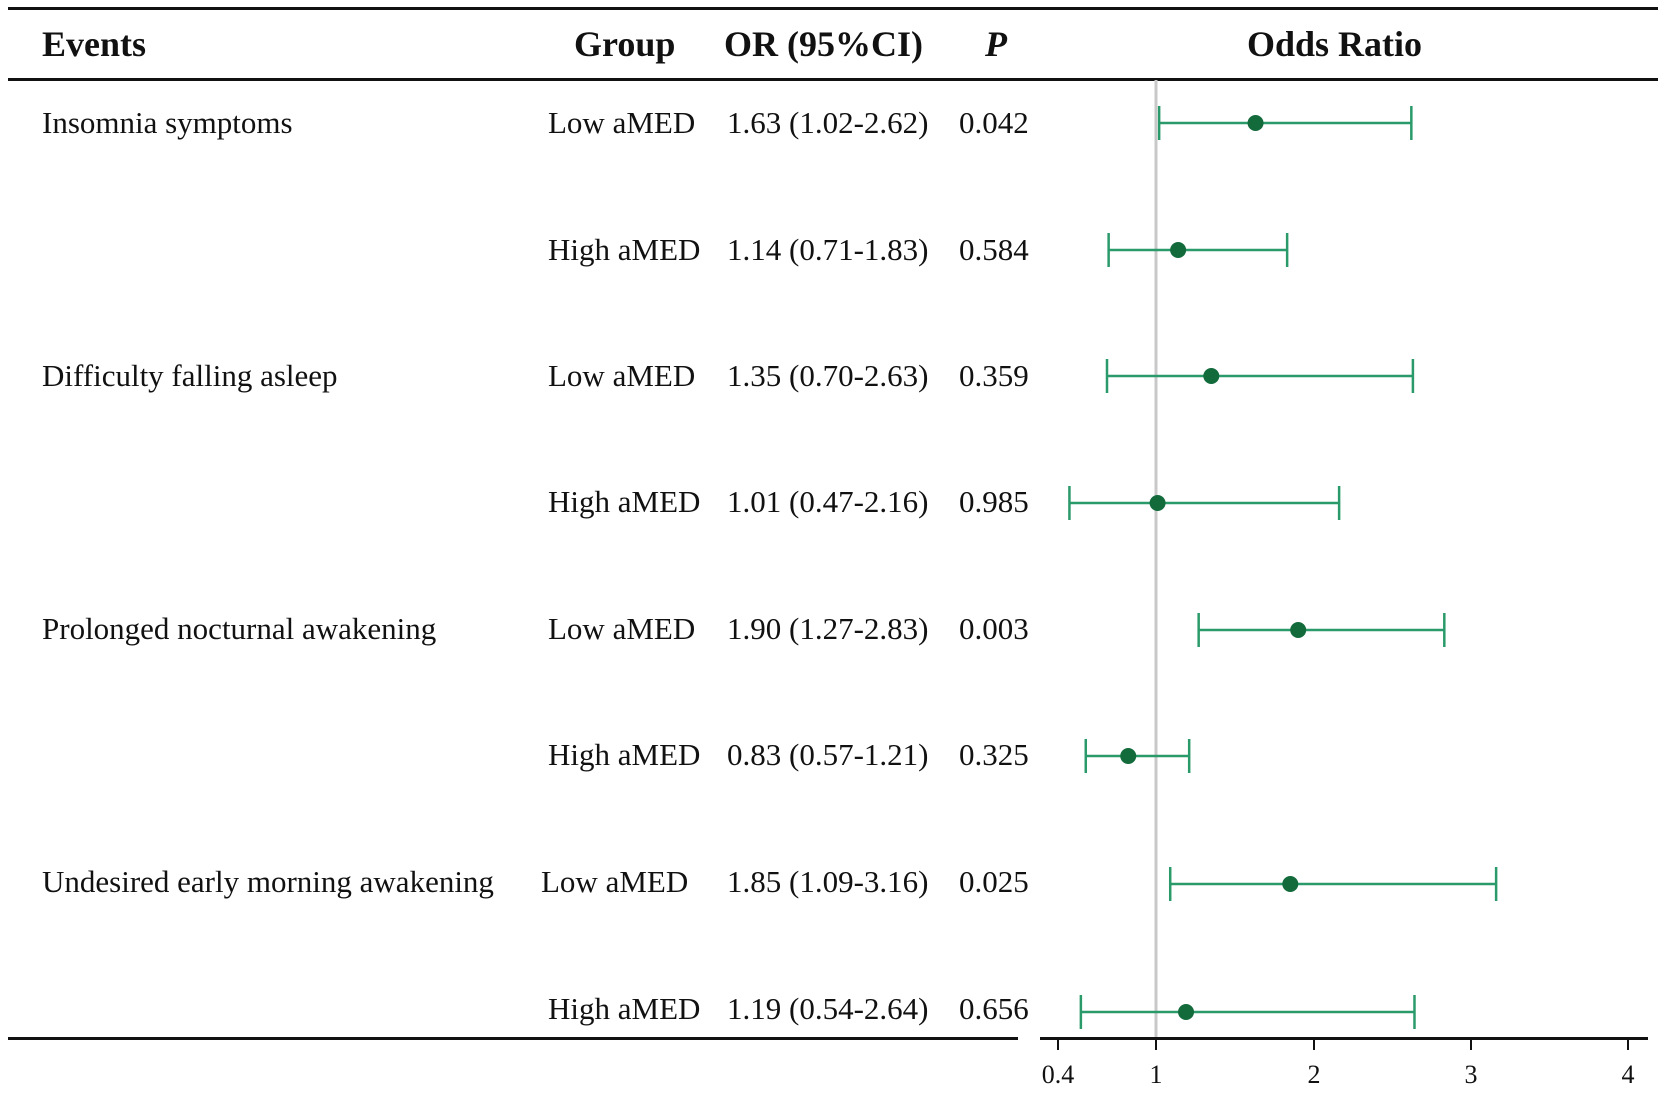  What do you see at coordinates (833, 8) in the screenshot?
I see `top-rule` at bounding box center [833, 8].